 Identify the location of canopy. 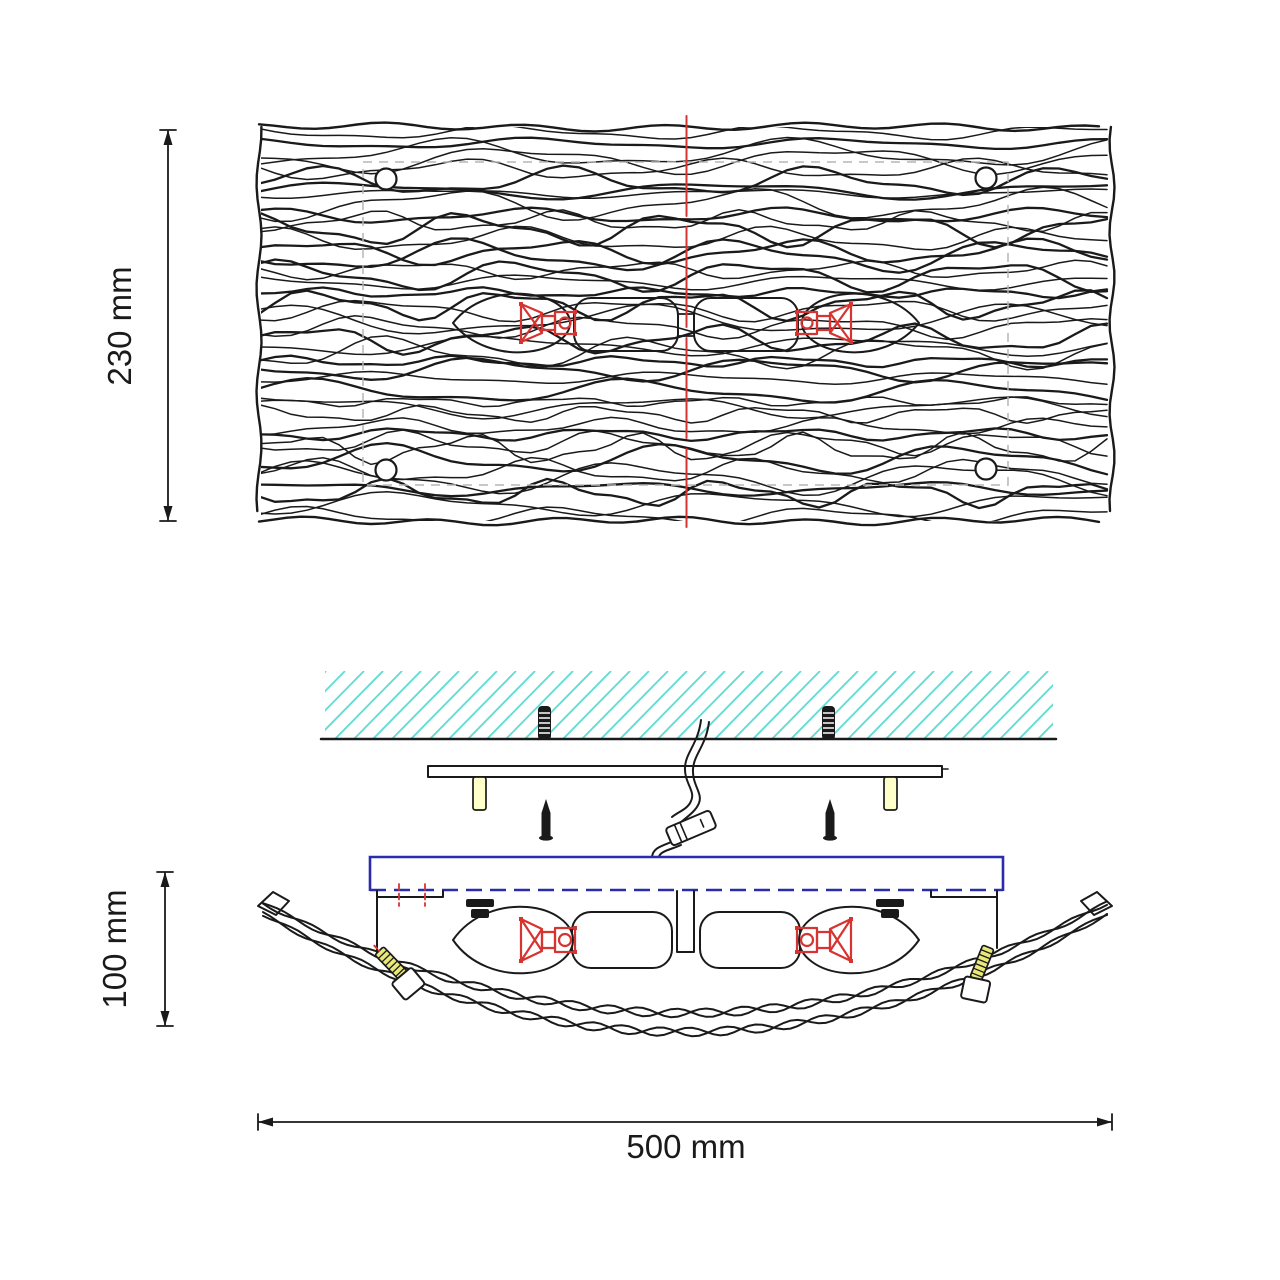
(686, 873).